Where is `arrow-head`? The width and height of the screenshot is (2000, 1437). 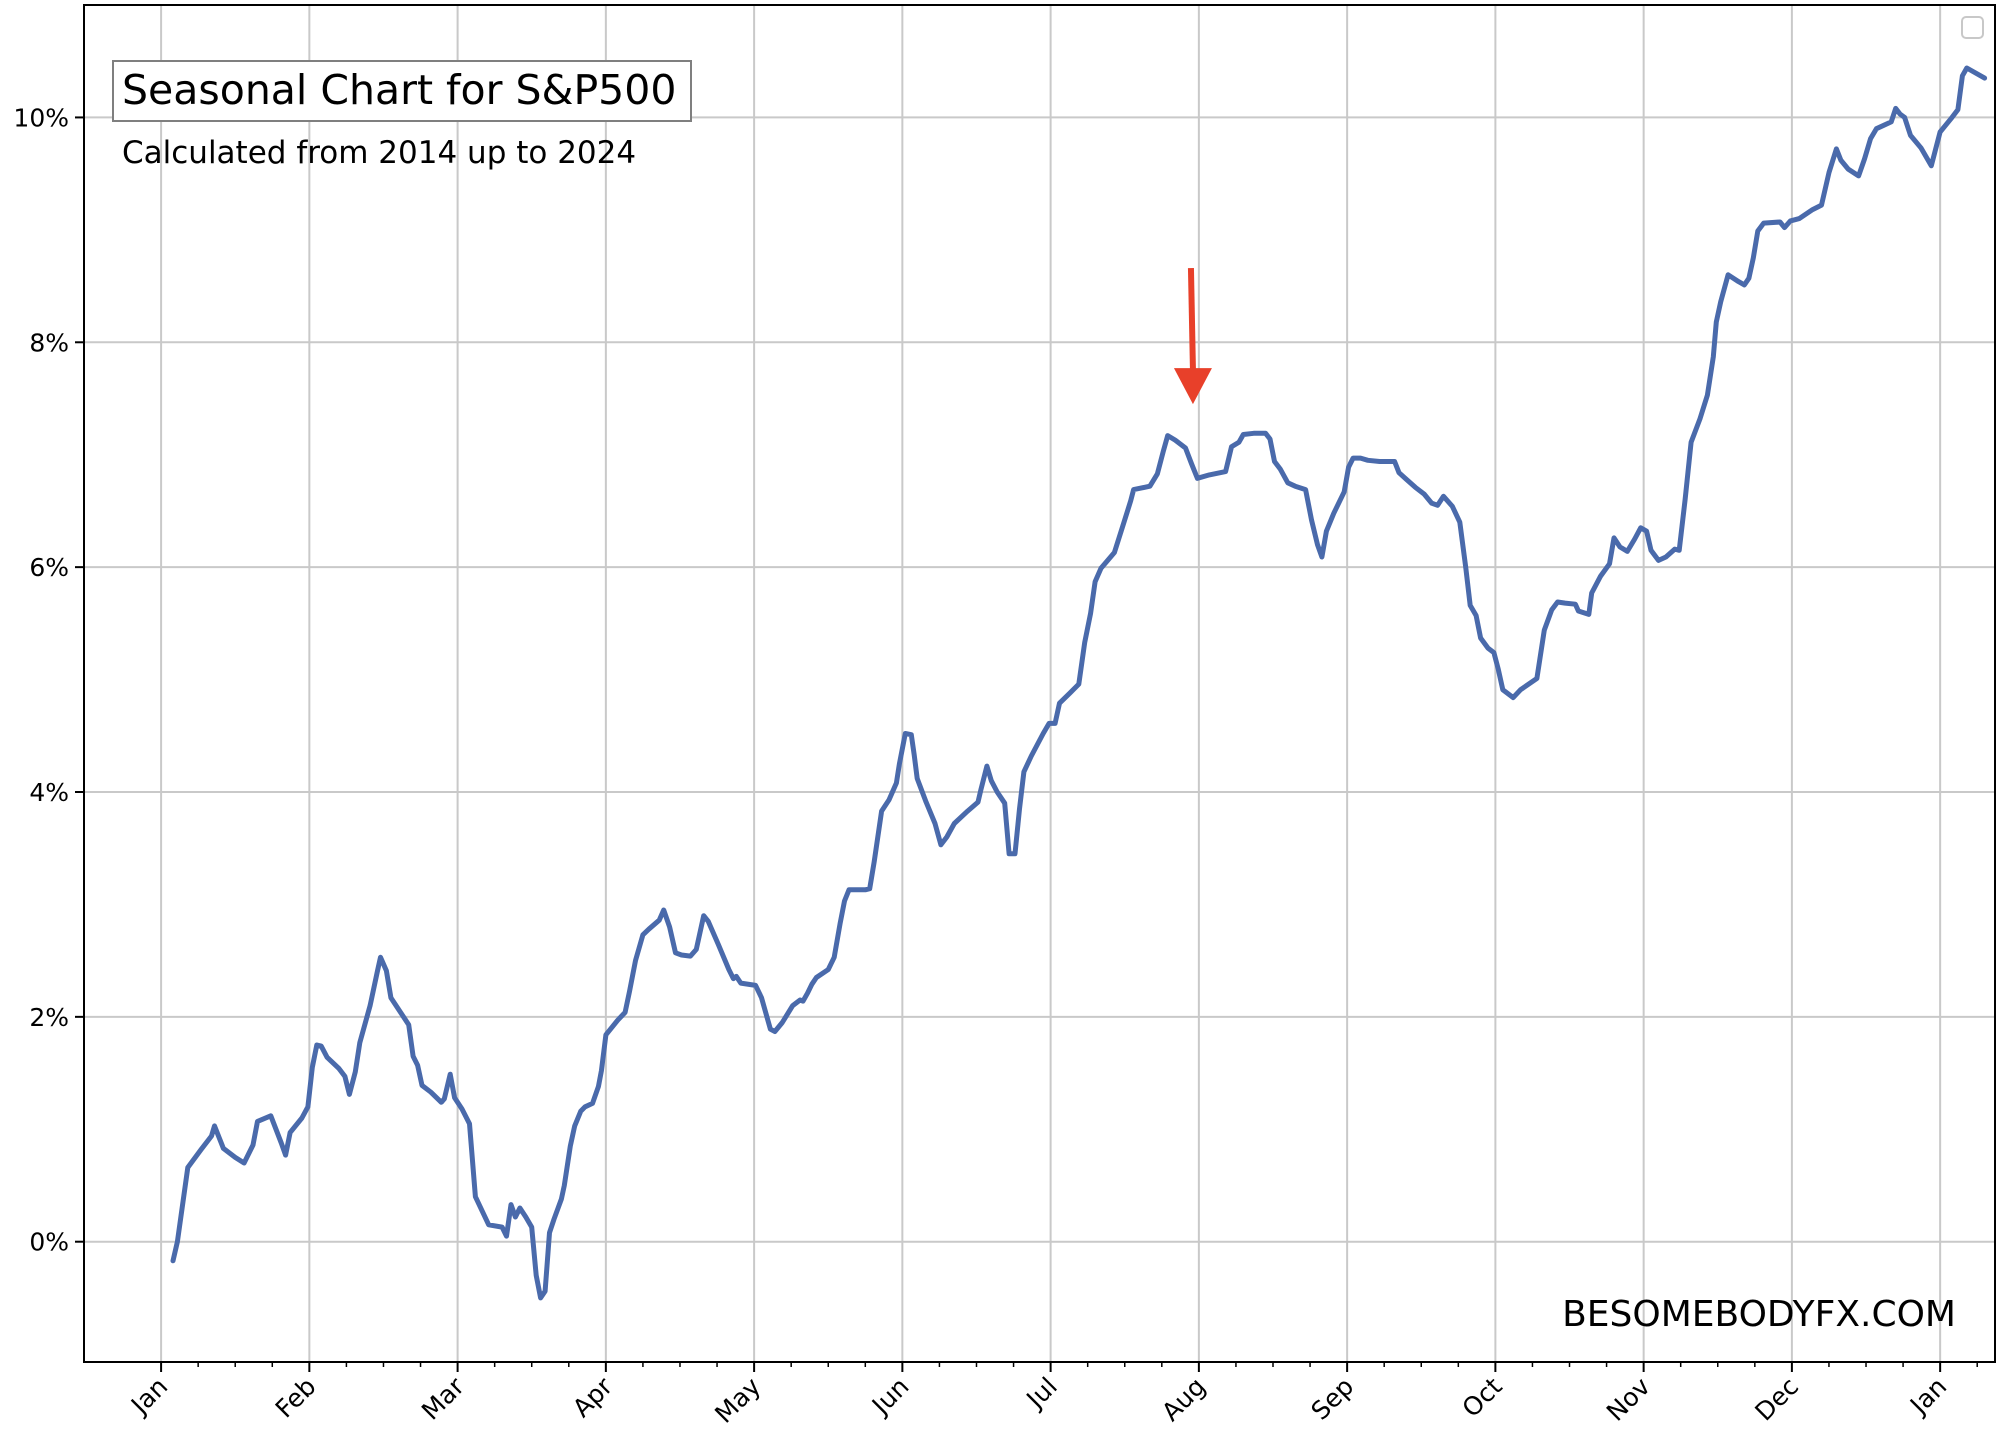
arrow-head is located at coordinates (1192, 386).